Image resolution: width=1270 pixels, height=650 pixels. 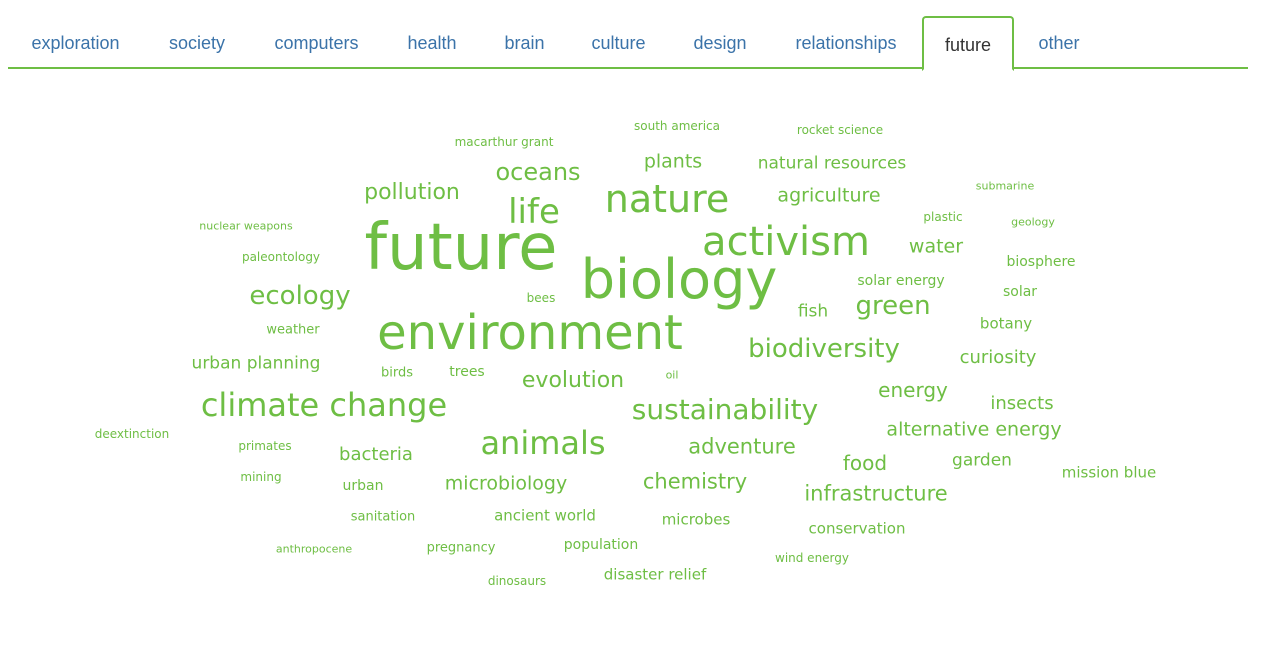 What do you see at coordinates (901, 281) in the screenshot?
I see `word-solar-energy: solar energy` at bounding box center [901, 281].